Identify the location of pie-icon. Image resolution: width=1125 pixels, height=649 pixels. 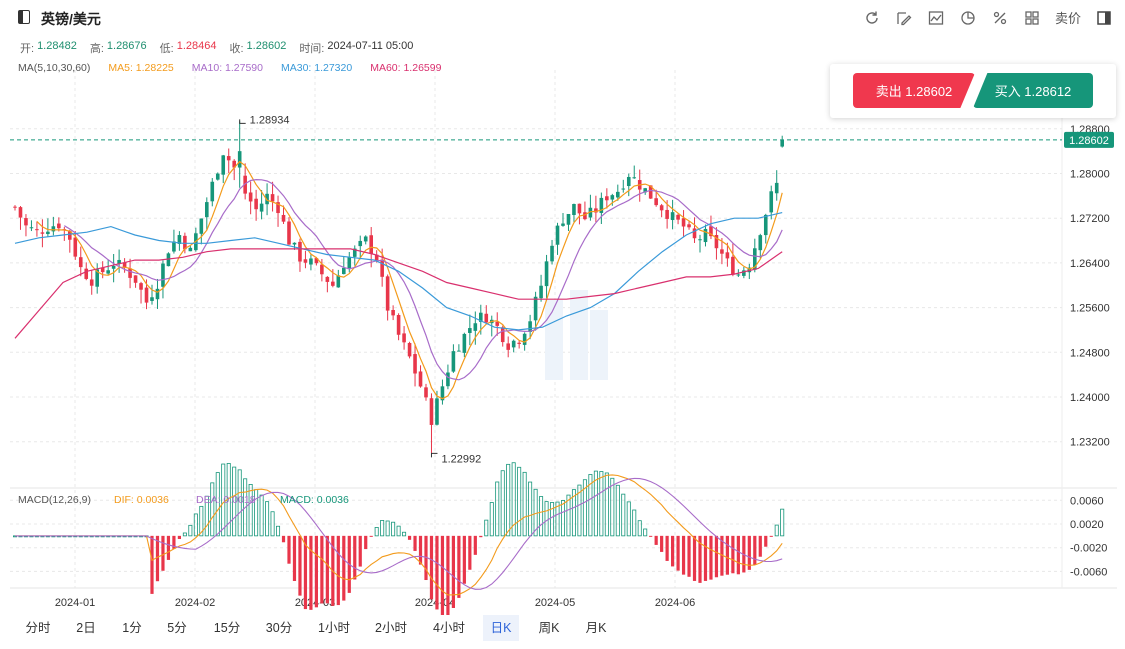
(968, 18).